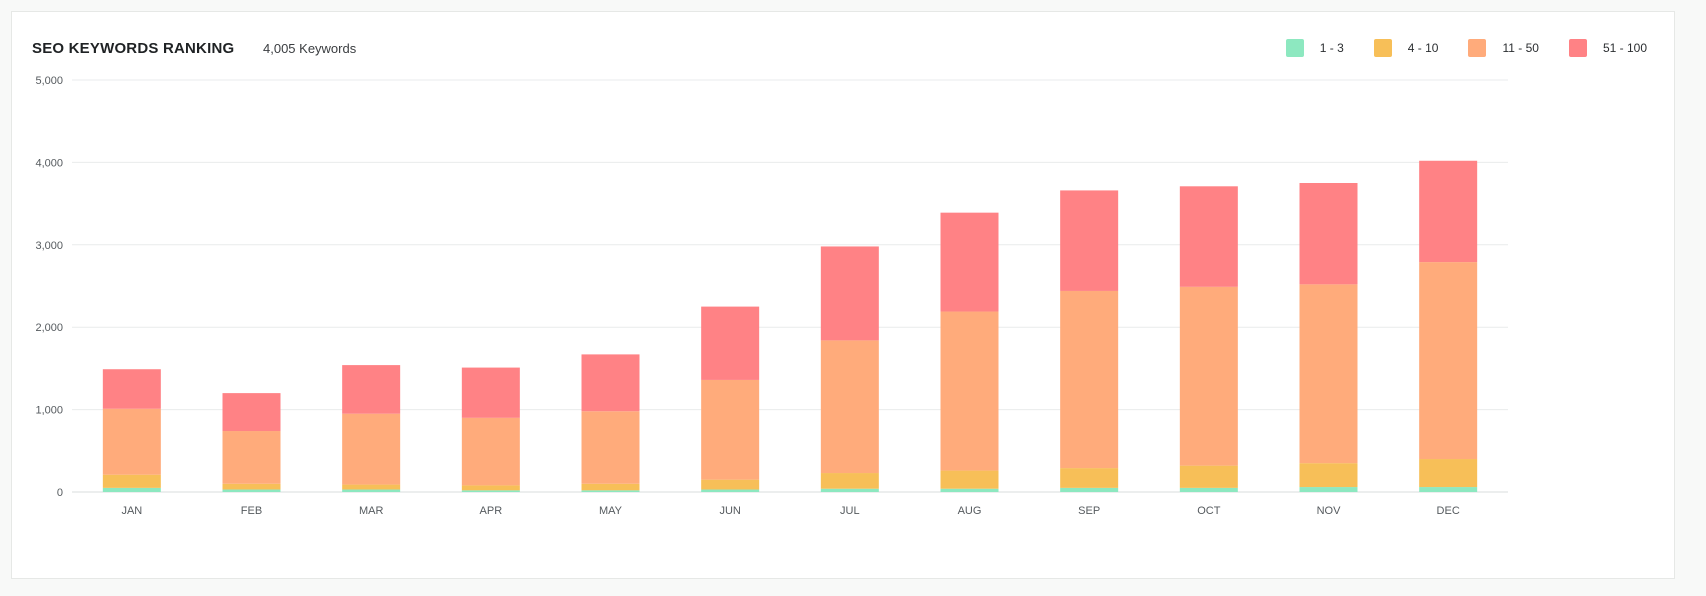  Describe the element at coordinates (60, 493) in the screenshot. I see `y-tick-label: 0` at that location.